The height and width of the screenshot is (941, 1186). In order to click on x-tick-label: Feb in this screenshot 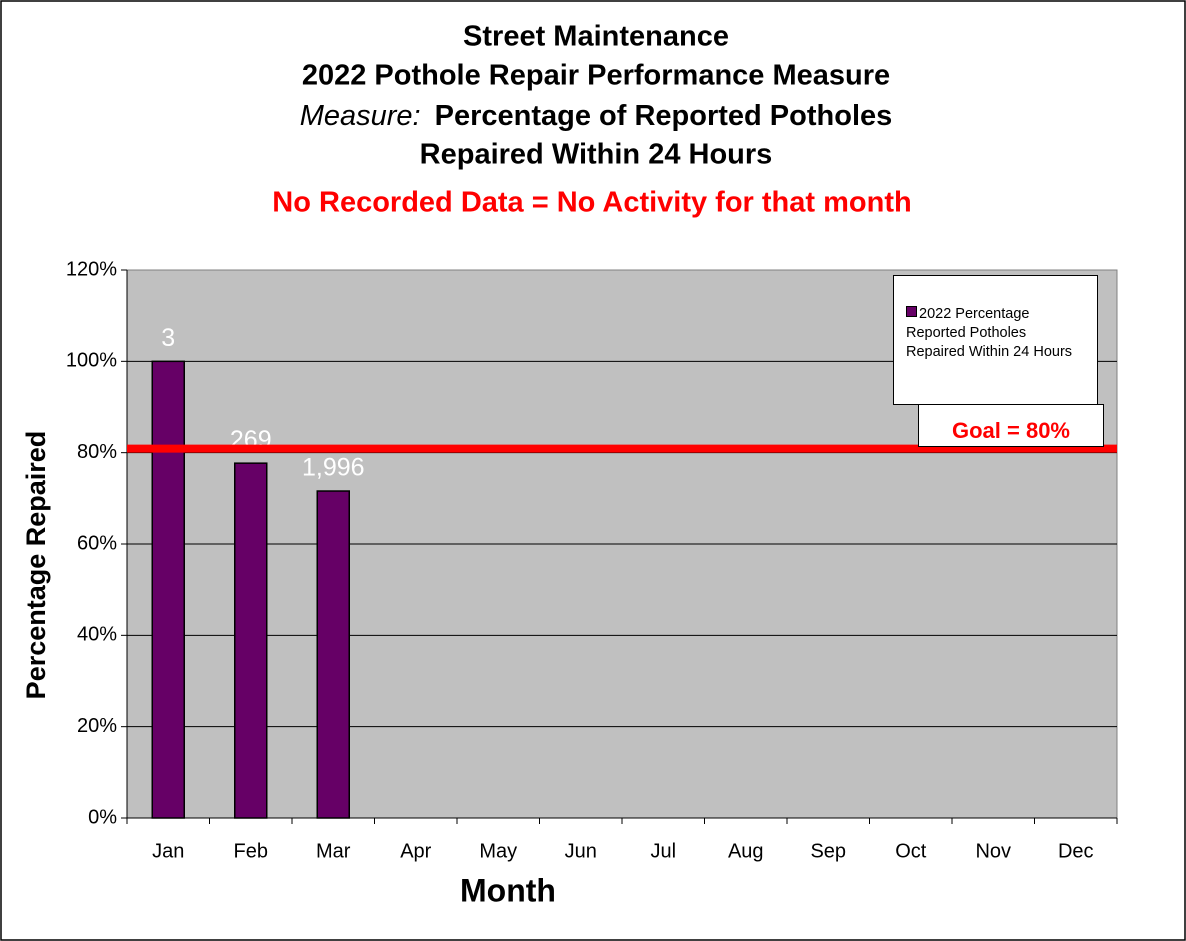, I will do `click(251, 851)`.